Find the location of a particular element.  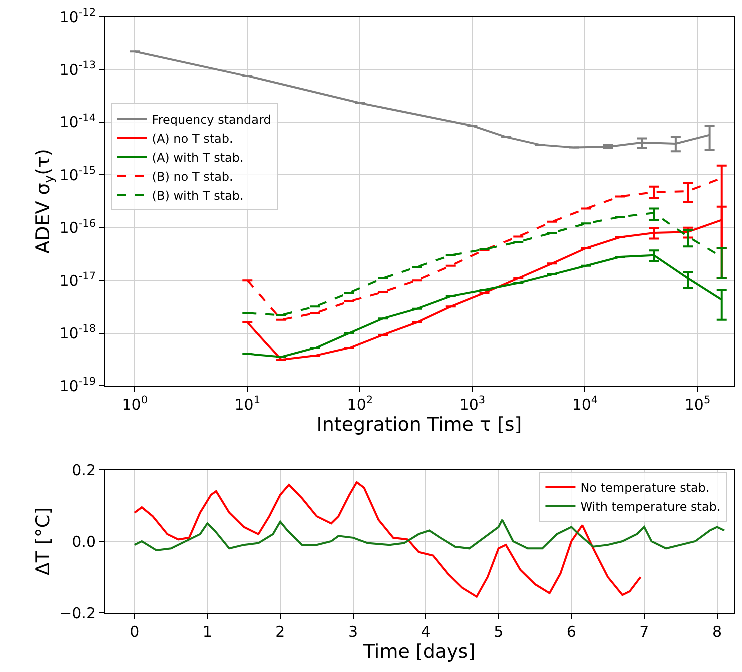

y-tick-label: 10$^{-16}$ is located at coordinates (78, 228).